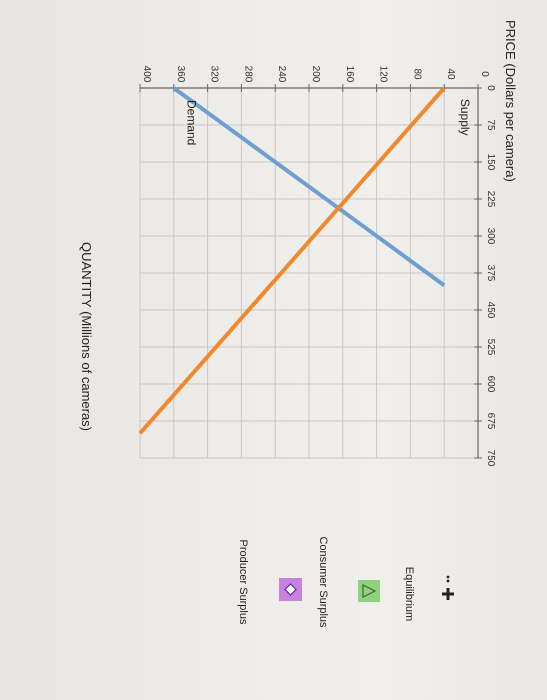  What do you see at coordinates (281, 74) in the screenshot?
I see `price-tick-label: 240` at bounding box center [281, 74].